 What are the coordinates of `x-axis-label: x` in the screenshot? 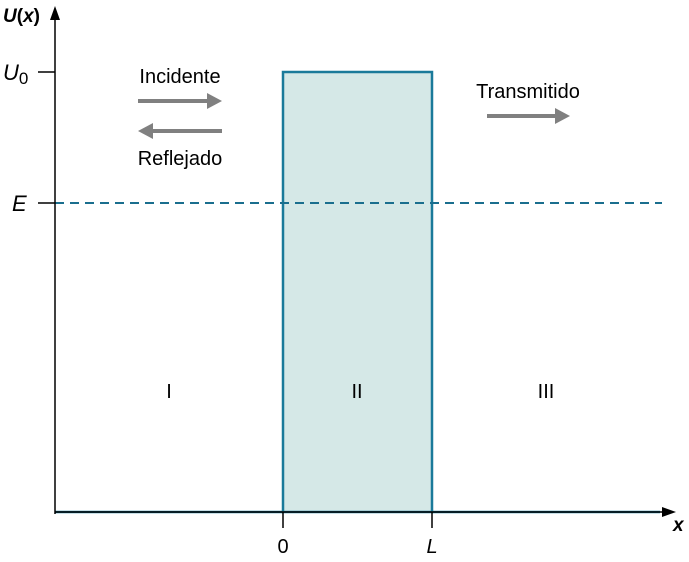 It's located at (678, 525).